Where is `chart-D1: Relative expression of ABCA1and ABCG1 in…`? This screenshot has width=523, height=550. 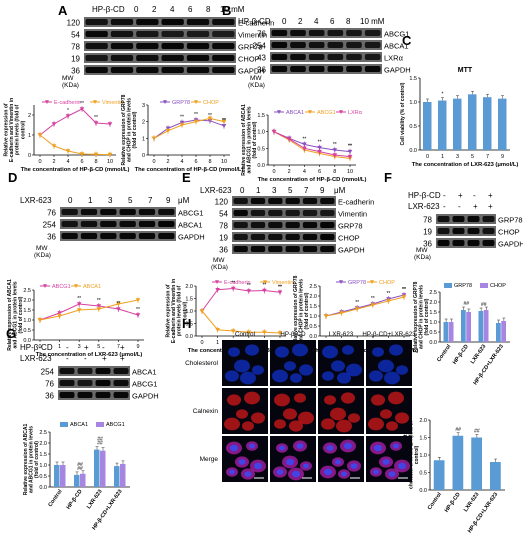 chart-D1: Relative expression of ABCA1and ABCG1 in… is located at coordinates (75, 315).